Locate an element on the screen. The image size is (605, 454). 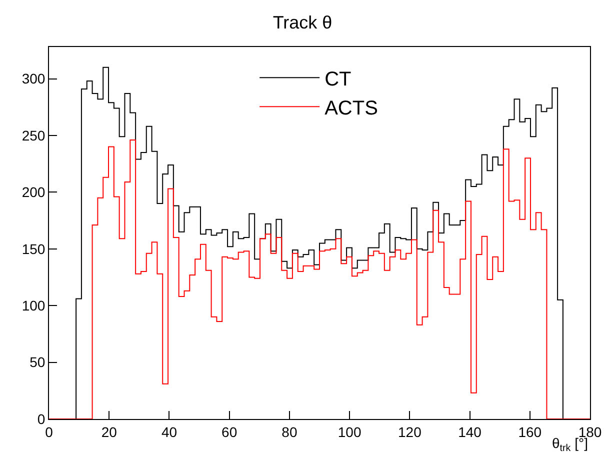
x-tick-label: 120 is located at coordinates (410, 432).